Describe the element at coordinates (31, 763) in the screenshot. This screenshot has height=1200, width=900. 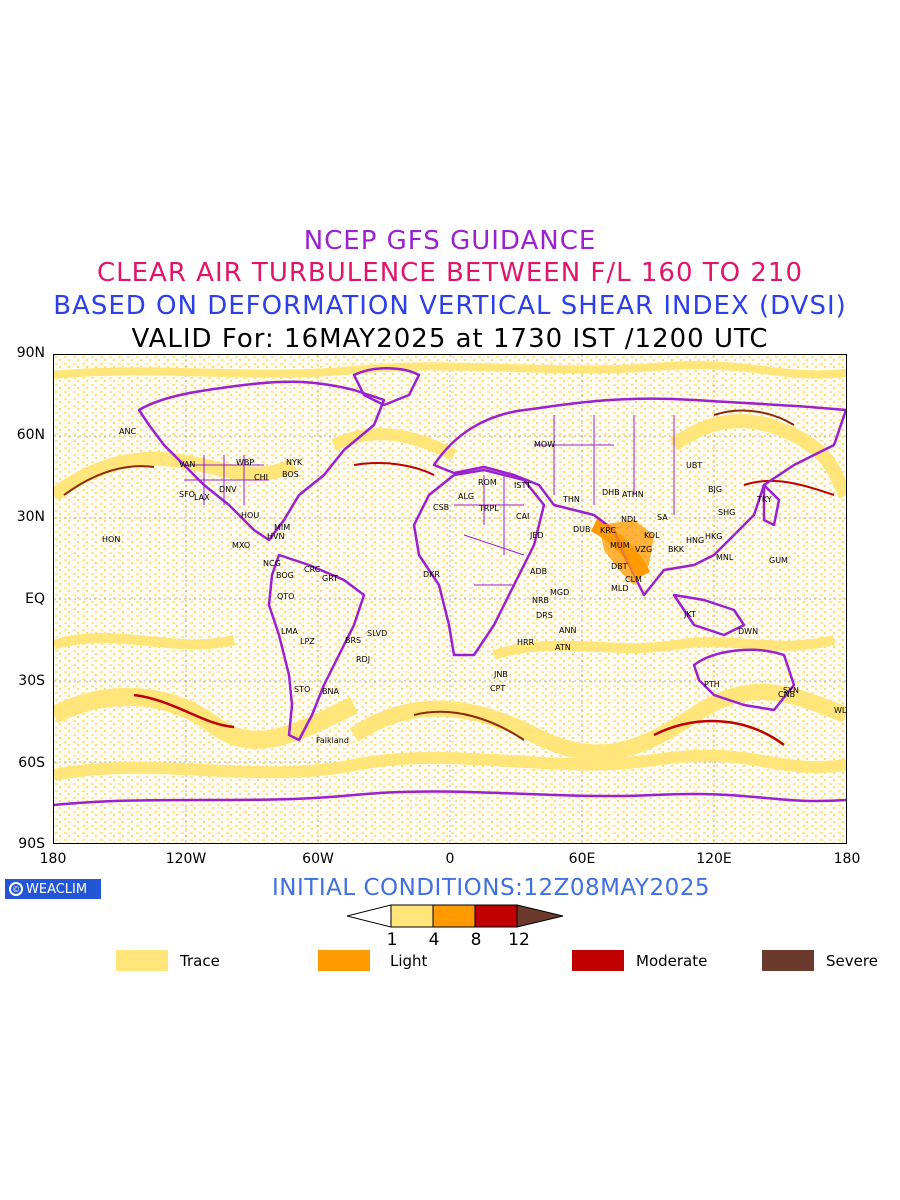
I see `y-tick-label: 60S` at that location.